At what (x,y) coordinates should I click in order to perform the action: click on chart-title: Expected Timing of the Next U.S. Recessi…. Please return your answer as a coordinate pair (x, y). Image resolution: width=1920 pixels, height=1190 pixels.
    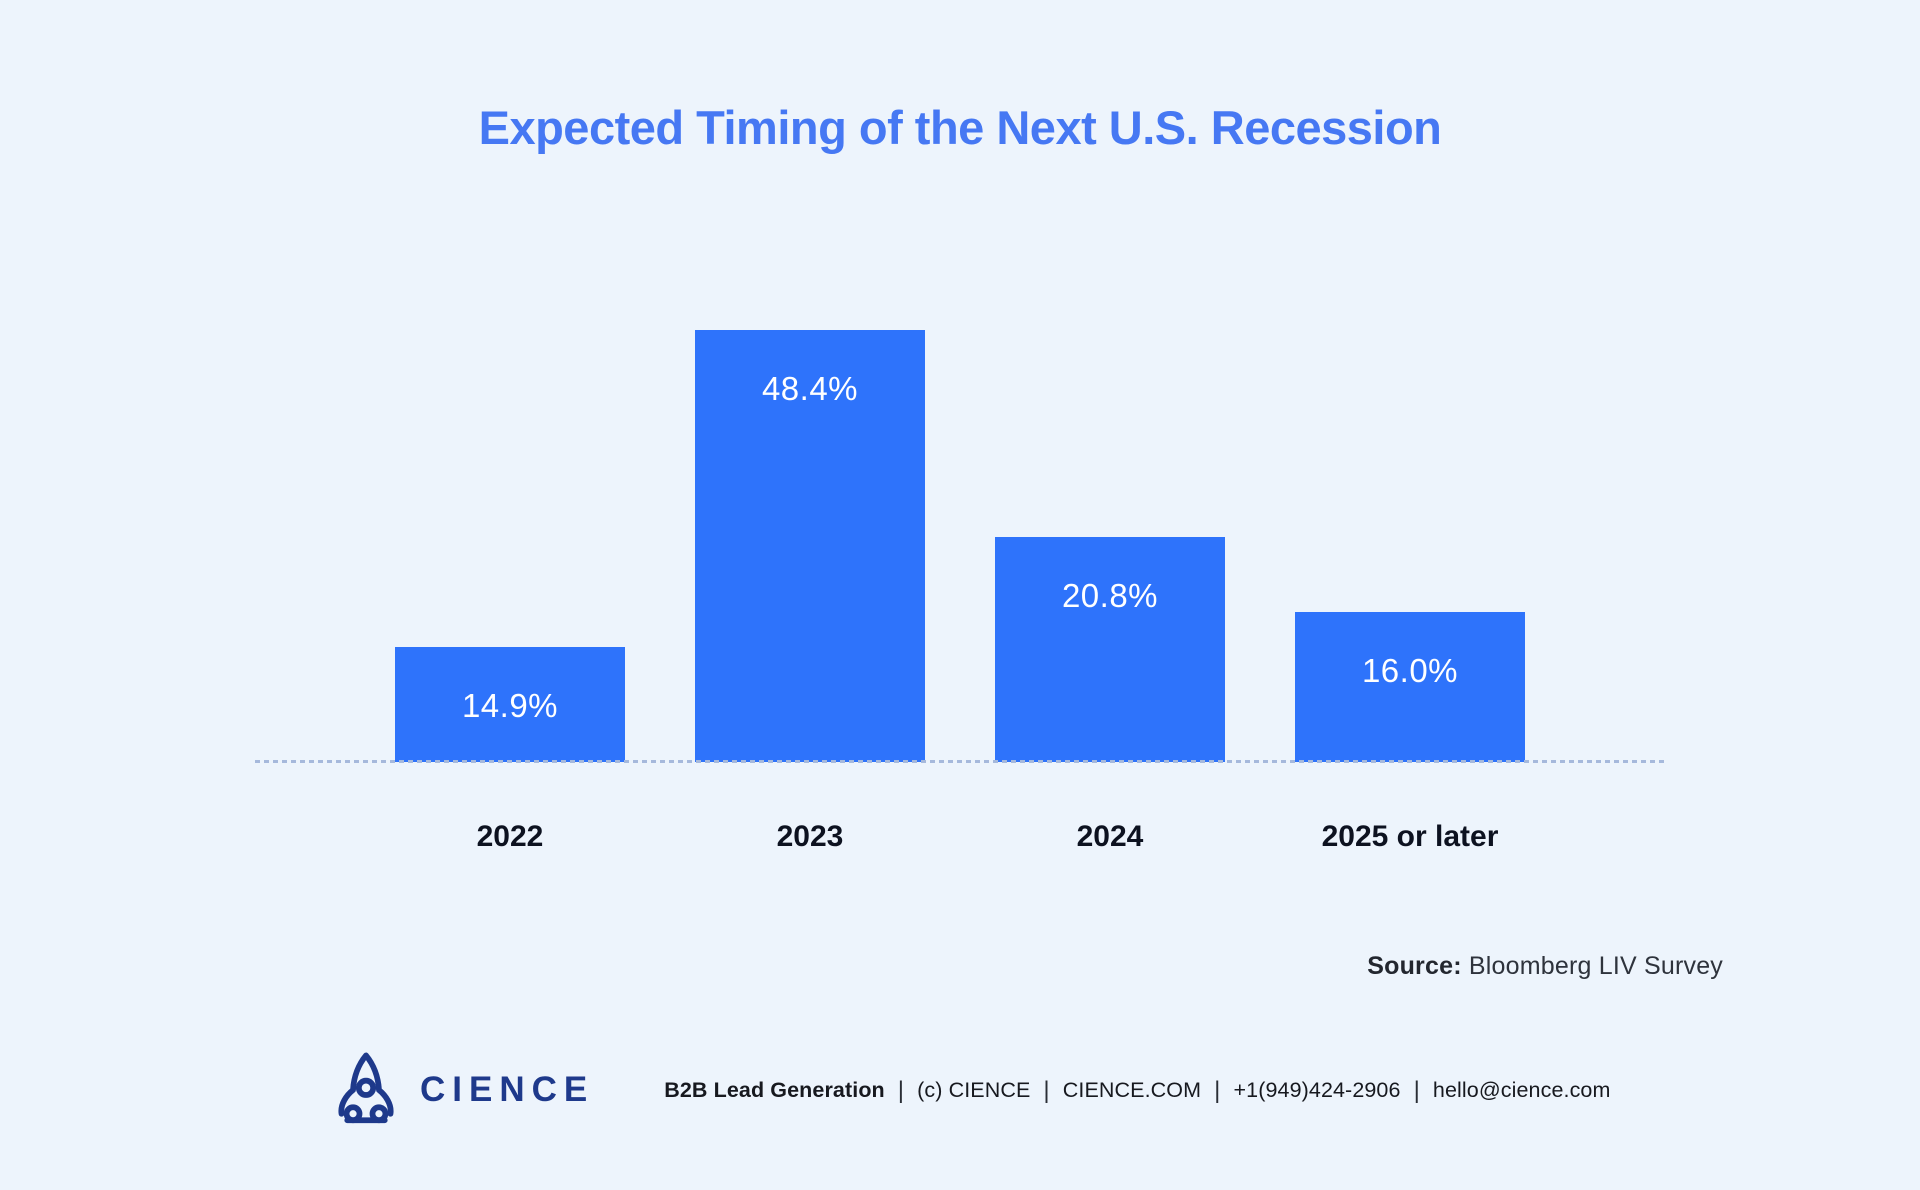
    Looking at the image, I should click on (960, 127).